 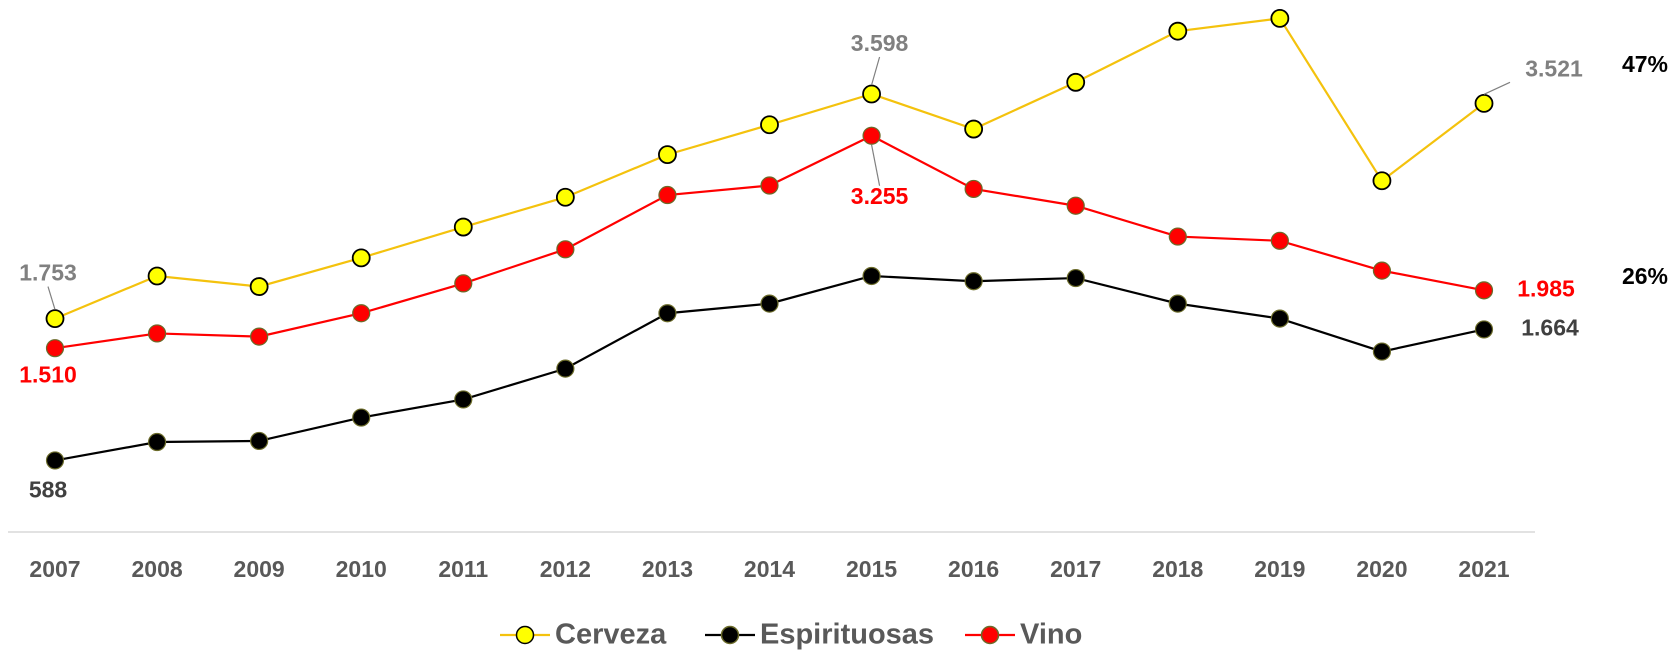 I want to click on x-tick-label: 2019, so click(x=1279, y=569).